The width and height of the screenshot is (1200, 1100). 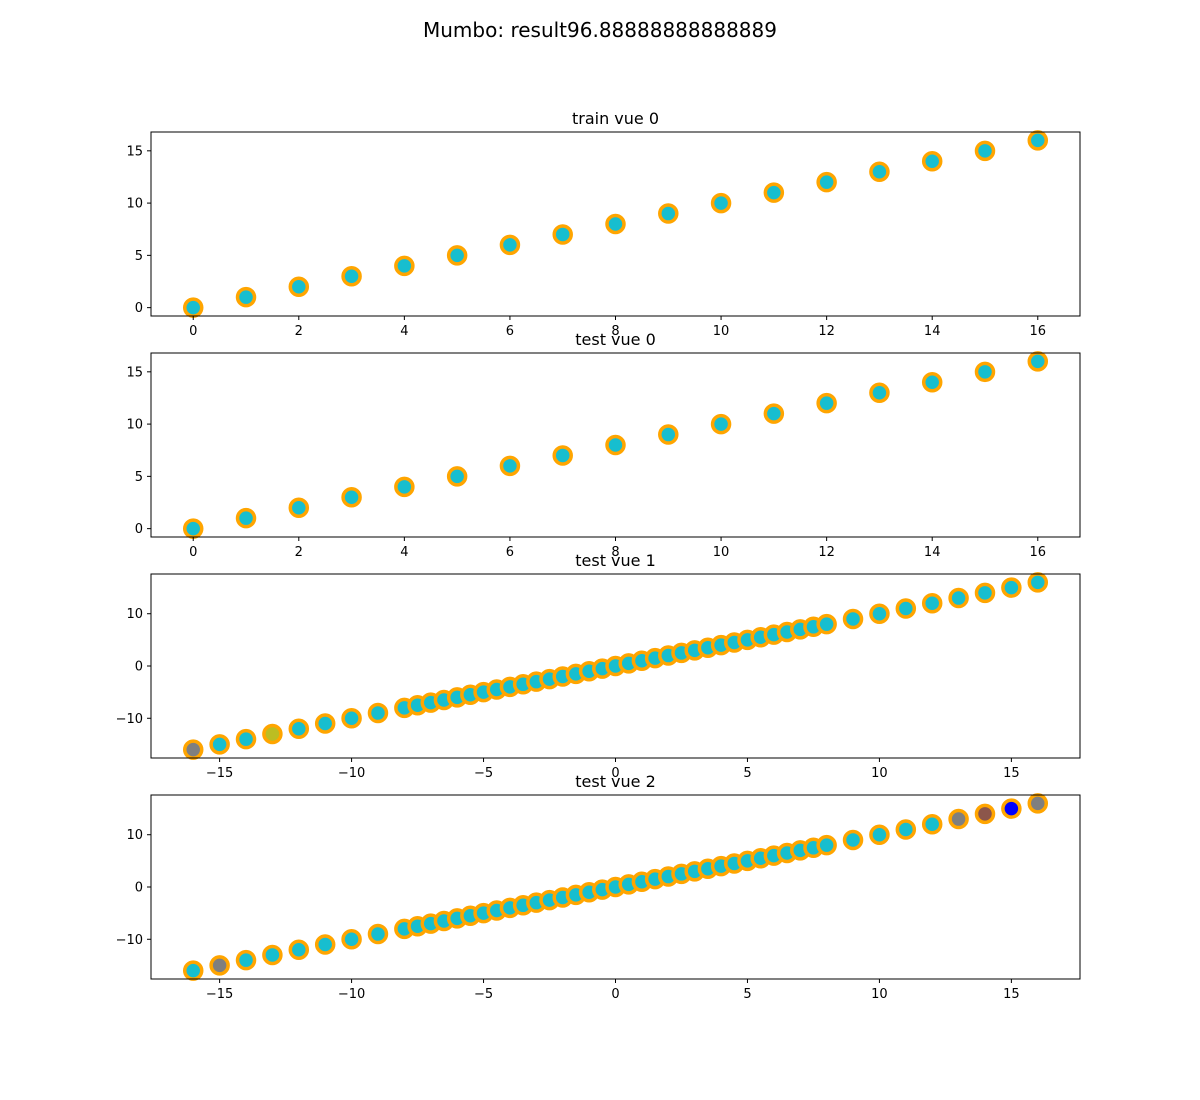 What do you see at coordinates (615, 339) in the screenshot?
I see `subplot-title: test vue 0` at bounding box center [615, 339].